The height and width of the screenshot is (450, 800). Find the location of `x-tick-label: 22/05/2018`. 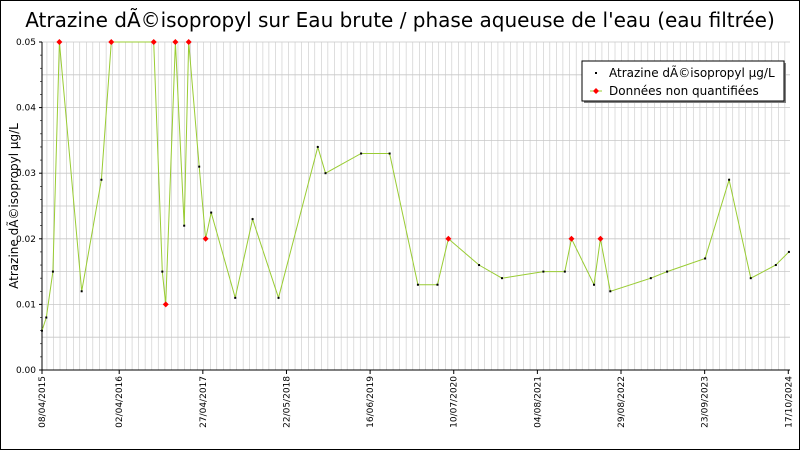

x-tick-label: 22/05/2018 is located at coordinates (287, 402).